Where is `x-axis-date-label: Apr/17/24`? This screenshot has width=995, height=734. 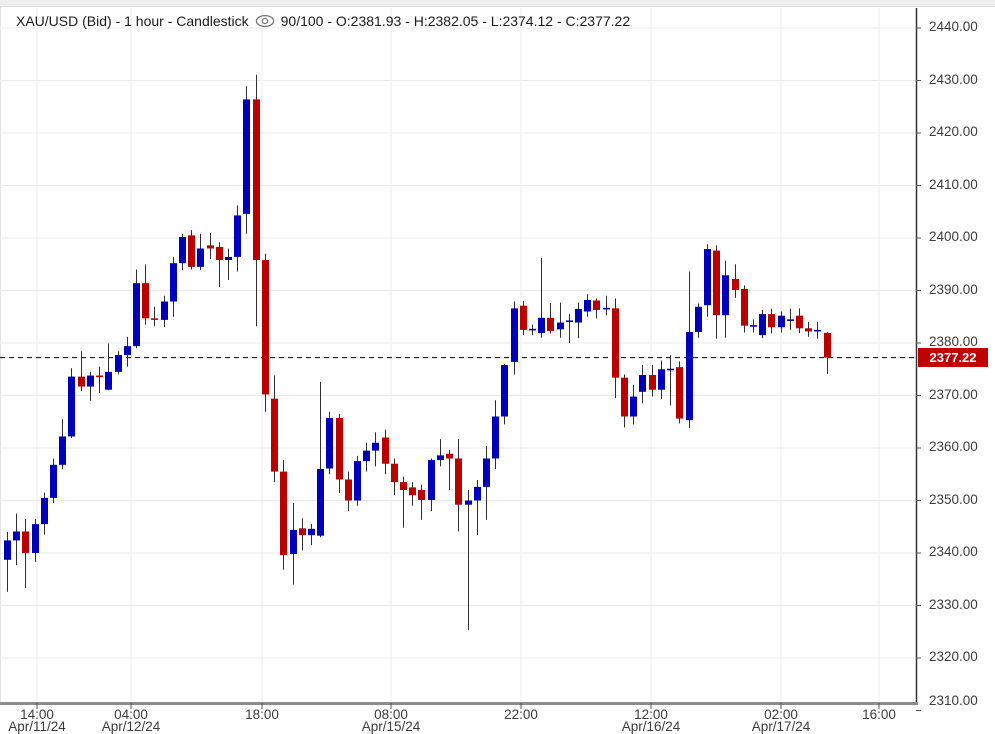
x-axis-date-label: Apr/17/24 is located at coordinates (781, 726).